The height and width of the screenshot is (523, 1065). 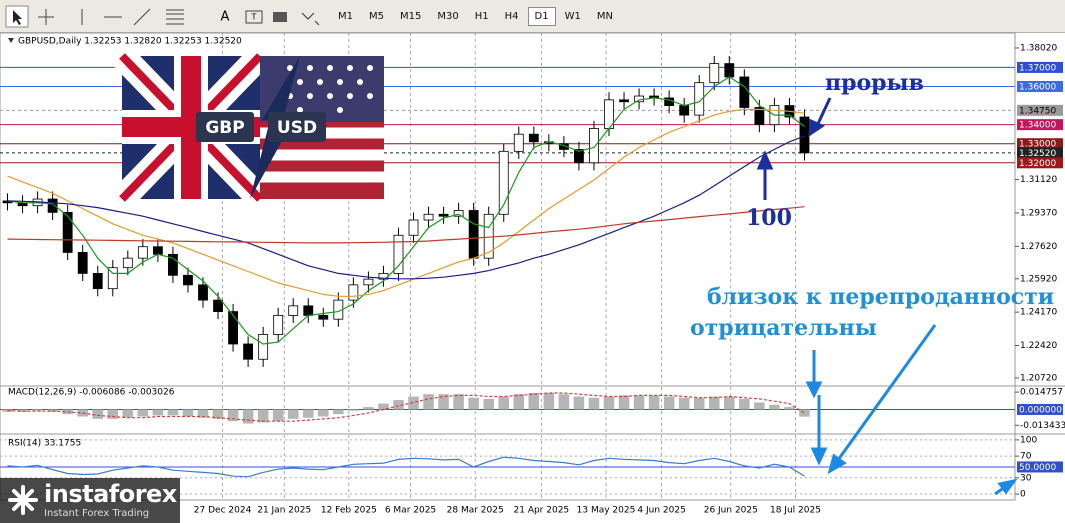 I want to click on annotation: близок к перепроданности, so click(x=881, y=297).